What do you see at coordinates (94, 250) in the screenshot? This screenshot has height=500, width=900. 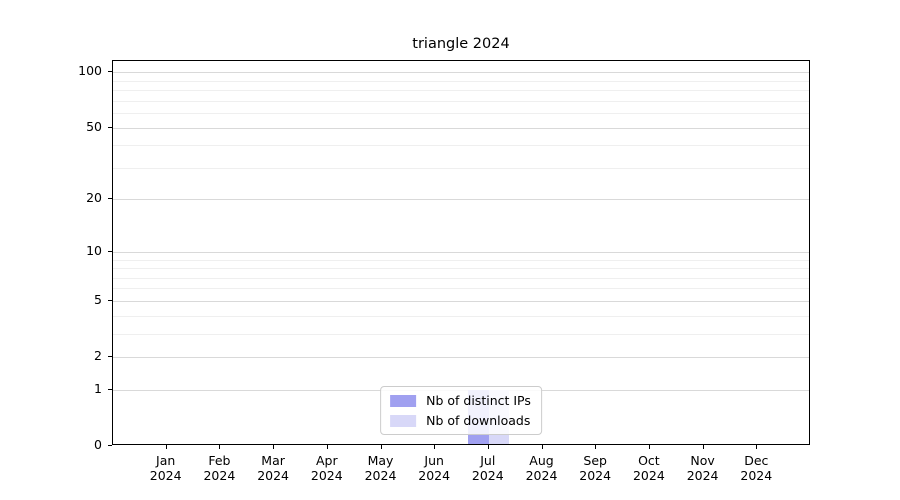 I see `y-tick-label: 10` at bounding box center [94, 250].